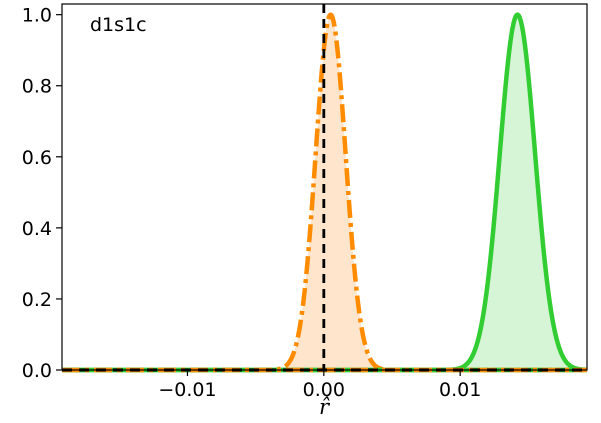 The width and height of the screenshot is (601, 423). I want to click on x-tick-label: 0.01, so click(460, 390).